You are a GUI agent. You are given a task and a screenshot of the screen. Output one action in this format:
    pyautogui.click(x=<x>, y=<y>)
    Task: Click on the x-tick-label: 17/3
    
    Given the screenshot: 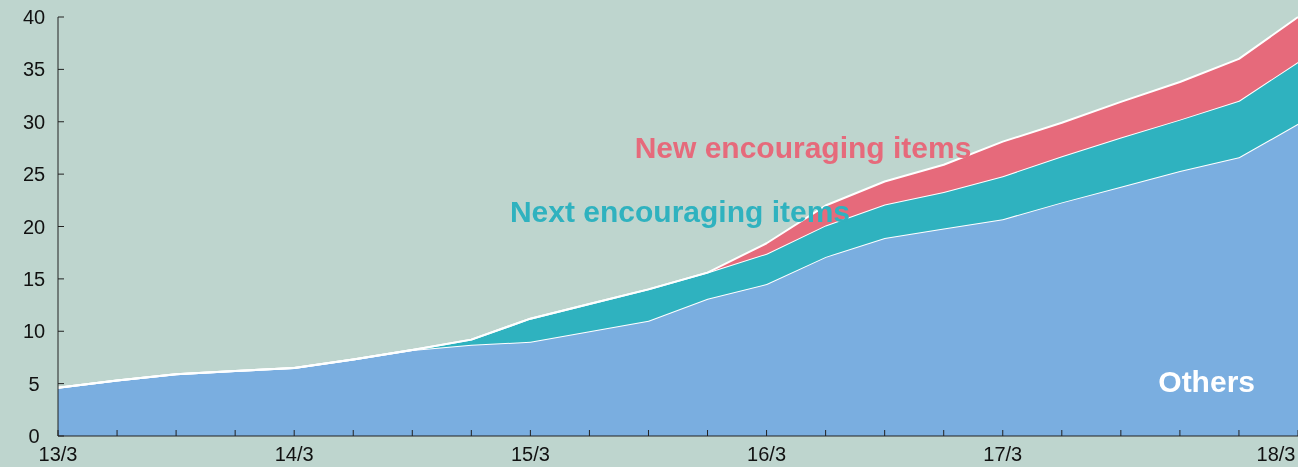 What is the action you would take?
    pyautogui.click(x=1003, y=454)
    